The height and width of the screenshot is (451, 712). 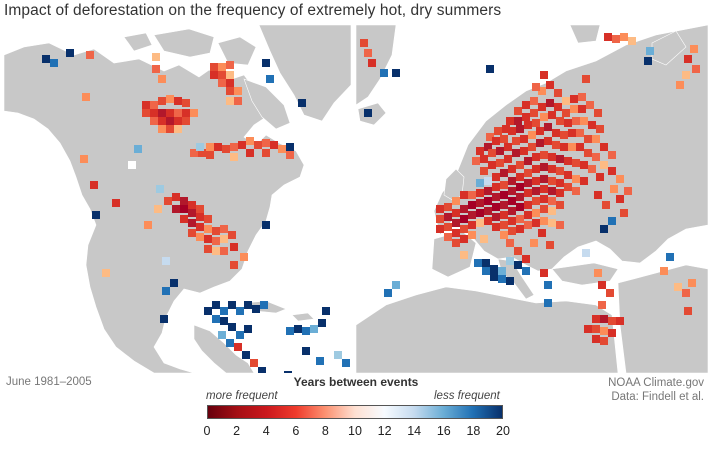 What do you see at coordinates (303, 317) in the screenshot?
I see `hispaniola` at bounding box center [303, 317].